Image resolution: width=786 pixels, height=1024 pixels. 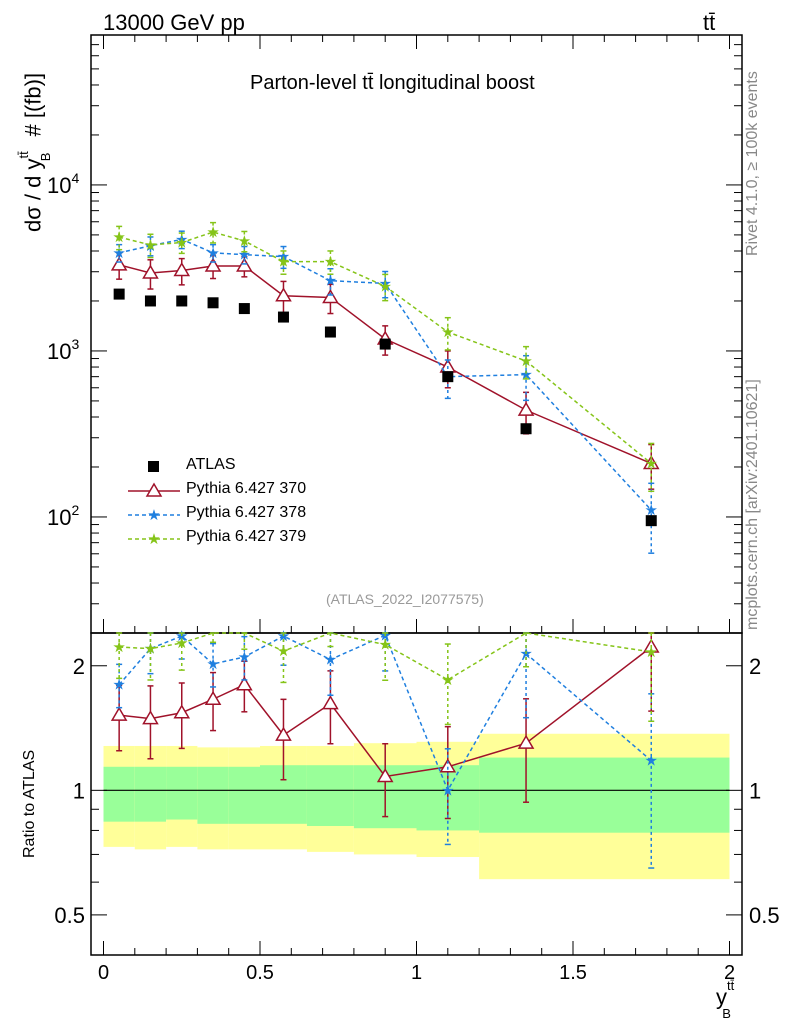 What do you see at coordinates (75, 510) in the screenshot?
I see `y-tick-label-exponent: 2` at bounding box center [75, 510].